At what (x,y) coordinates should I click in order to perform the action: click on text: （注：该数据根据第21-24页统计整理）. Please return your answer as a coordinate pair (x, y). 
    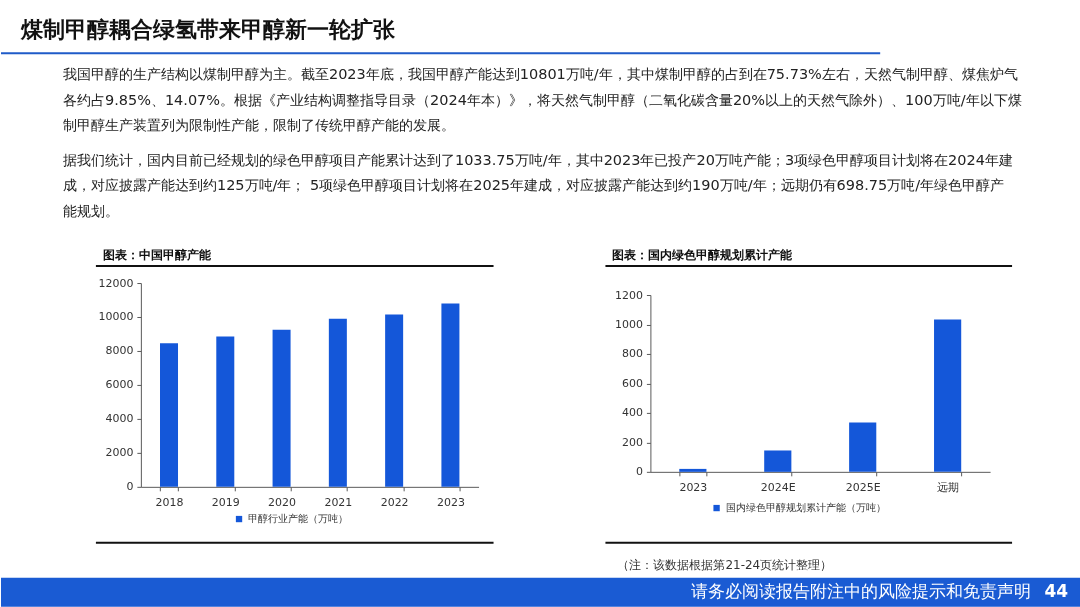
    Looking at the image, I should click on (725, 564).